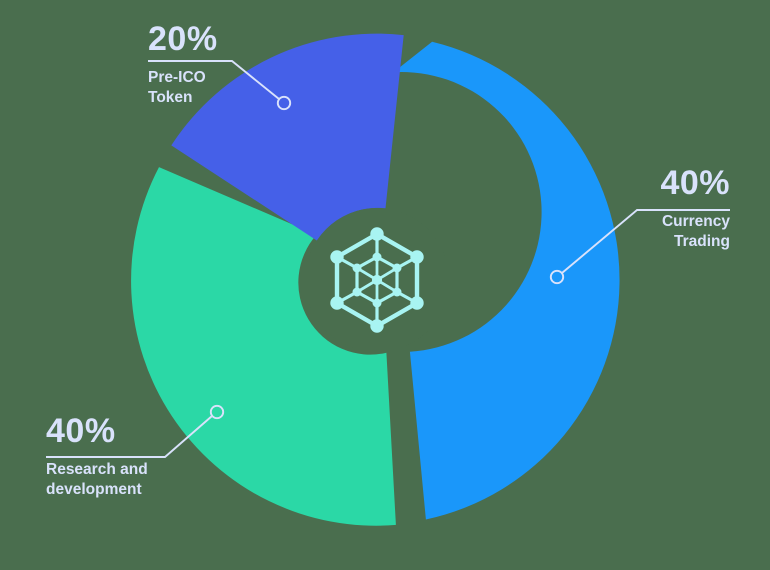 The width and height of the screenshot is (770, 570). I want to click on callout-label-pre-ico: Pre-ICO Token, so click(177, 88).